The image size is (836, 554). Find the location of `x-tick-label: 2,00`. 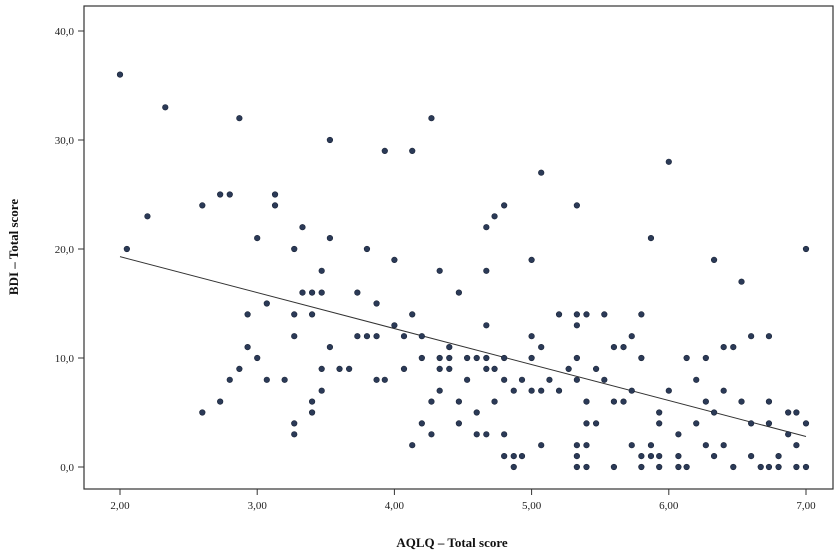

x-tick-label: 2,00 is located at coordinates (120, 506).